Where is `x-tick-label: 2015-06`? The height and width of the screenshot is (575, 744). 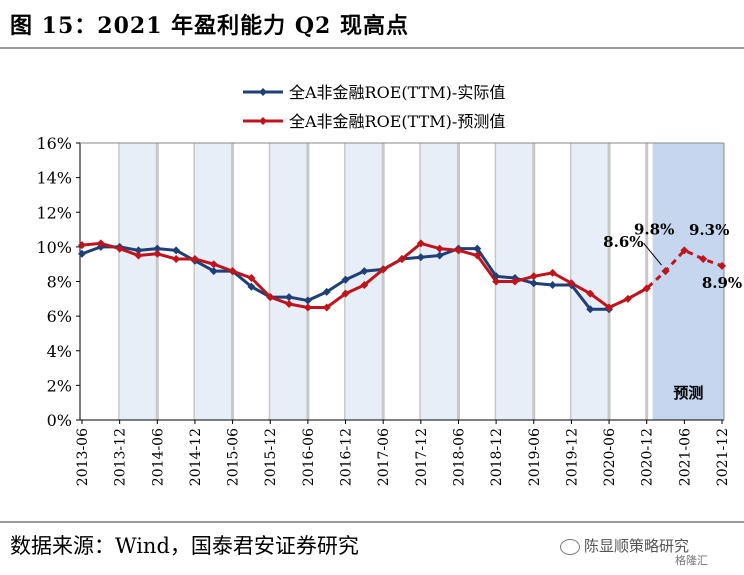 x-tick-label: 2015-06 is located at coordinates (234, 457).